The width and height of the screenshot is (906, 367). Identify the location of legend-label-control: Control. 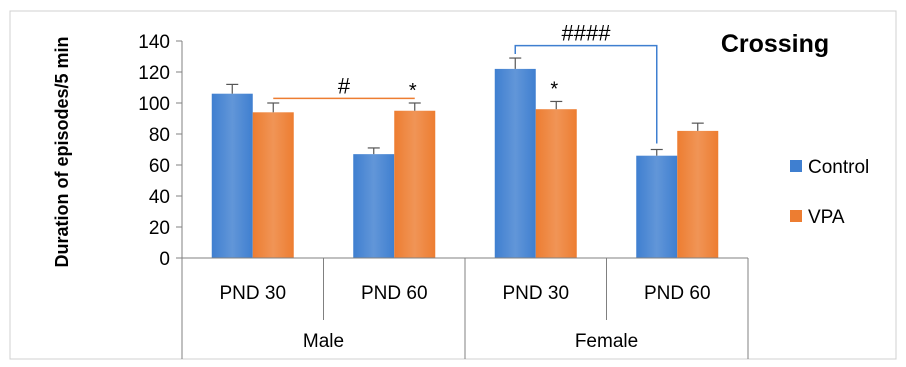
(838, 167).